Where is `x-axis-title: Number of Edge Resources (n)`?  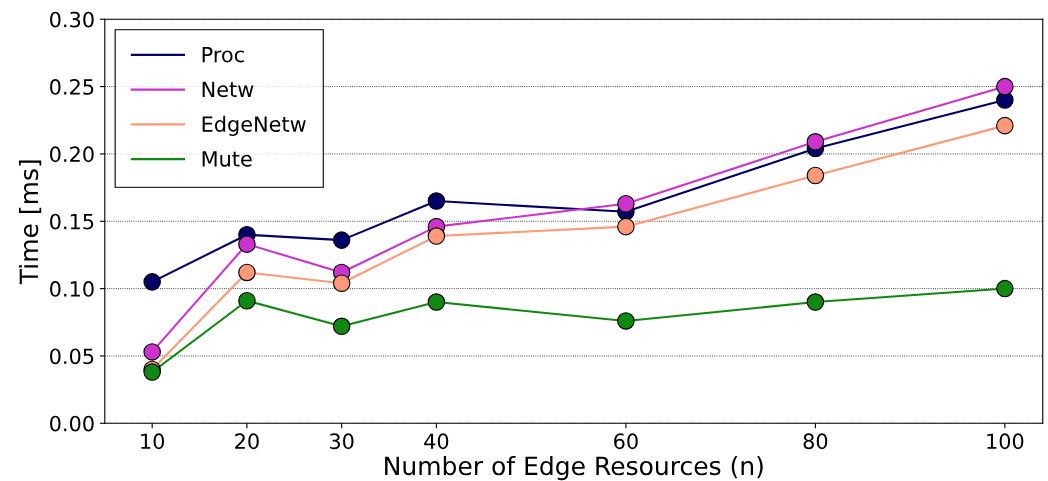 x-axis-title: Number of Edge Resources (n) is located at coordinates (574, 468).